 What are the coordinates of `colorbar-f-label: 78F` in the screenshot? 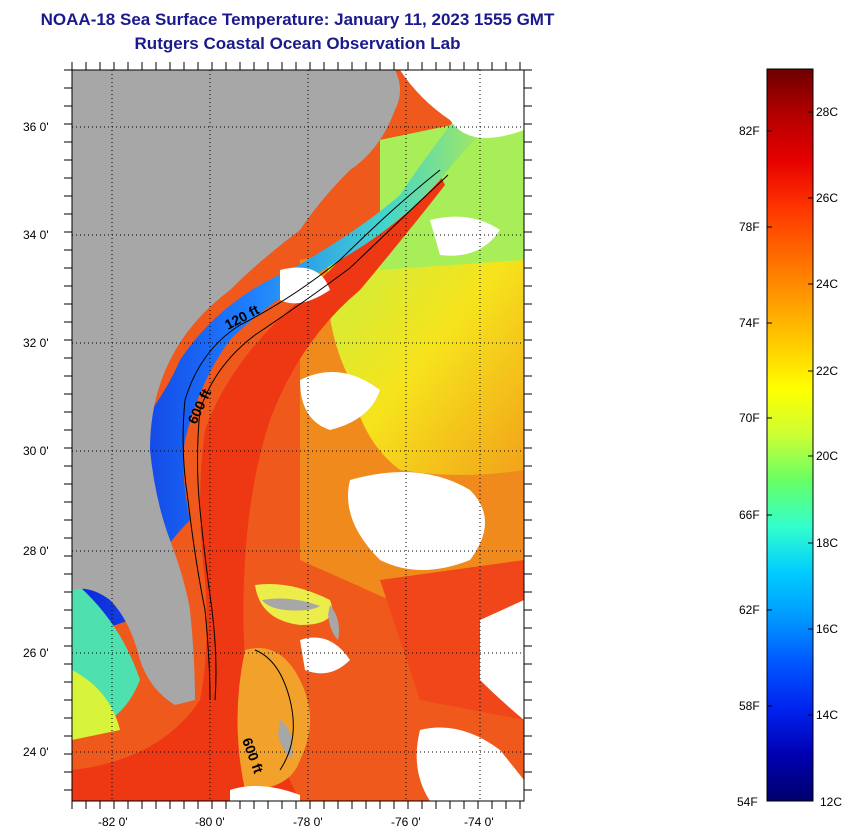 It's located at (749, 227).